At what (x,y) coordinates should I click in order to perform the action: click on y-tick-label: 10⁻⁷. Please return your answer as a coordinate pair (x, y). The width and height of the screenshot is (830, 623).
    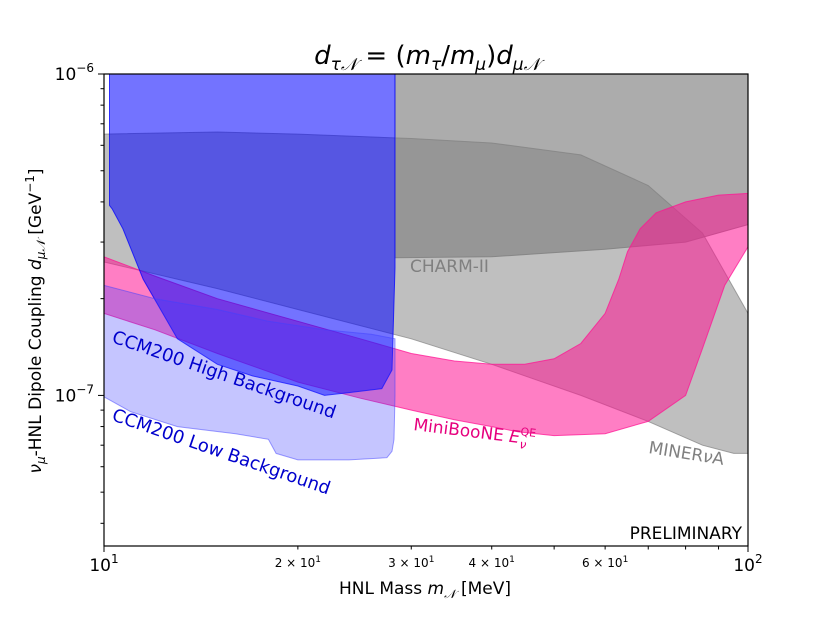
    Looking at the image, I should click on (74, 394).